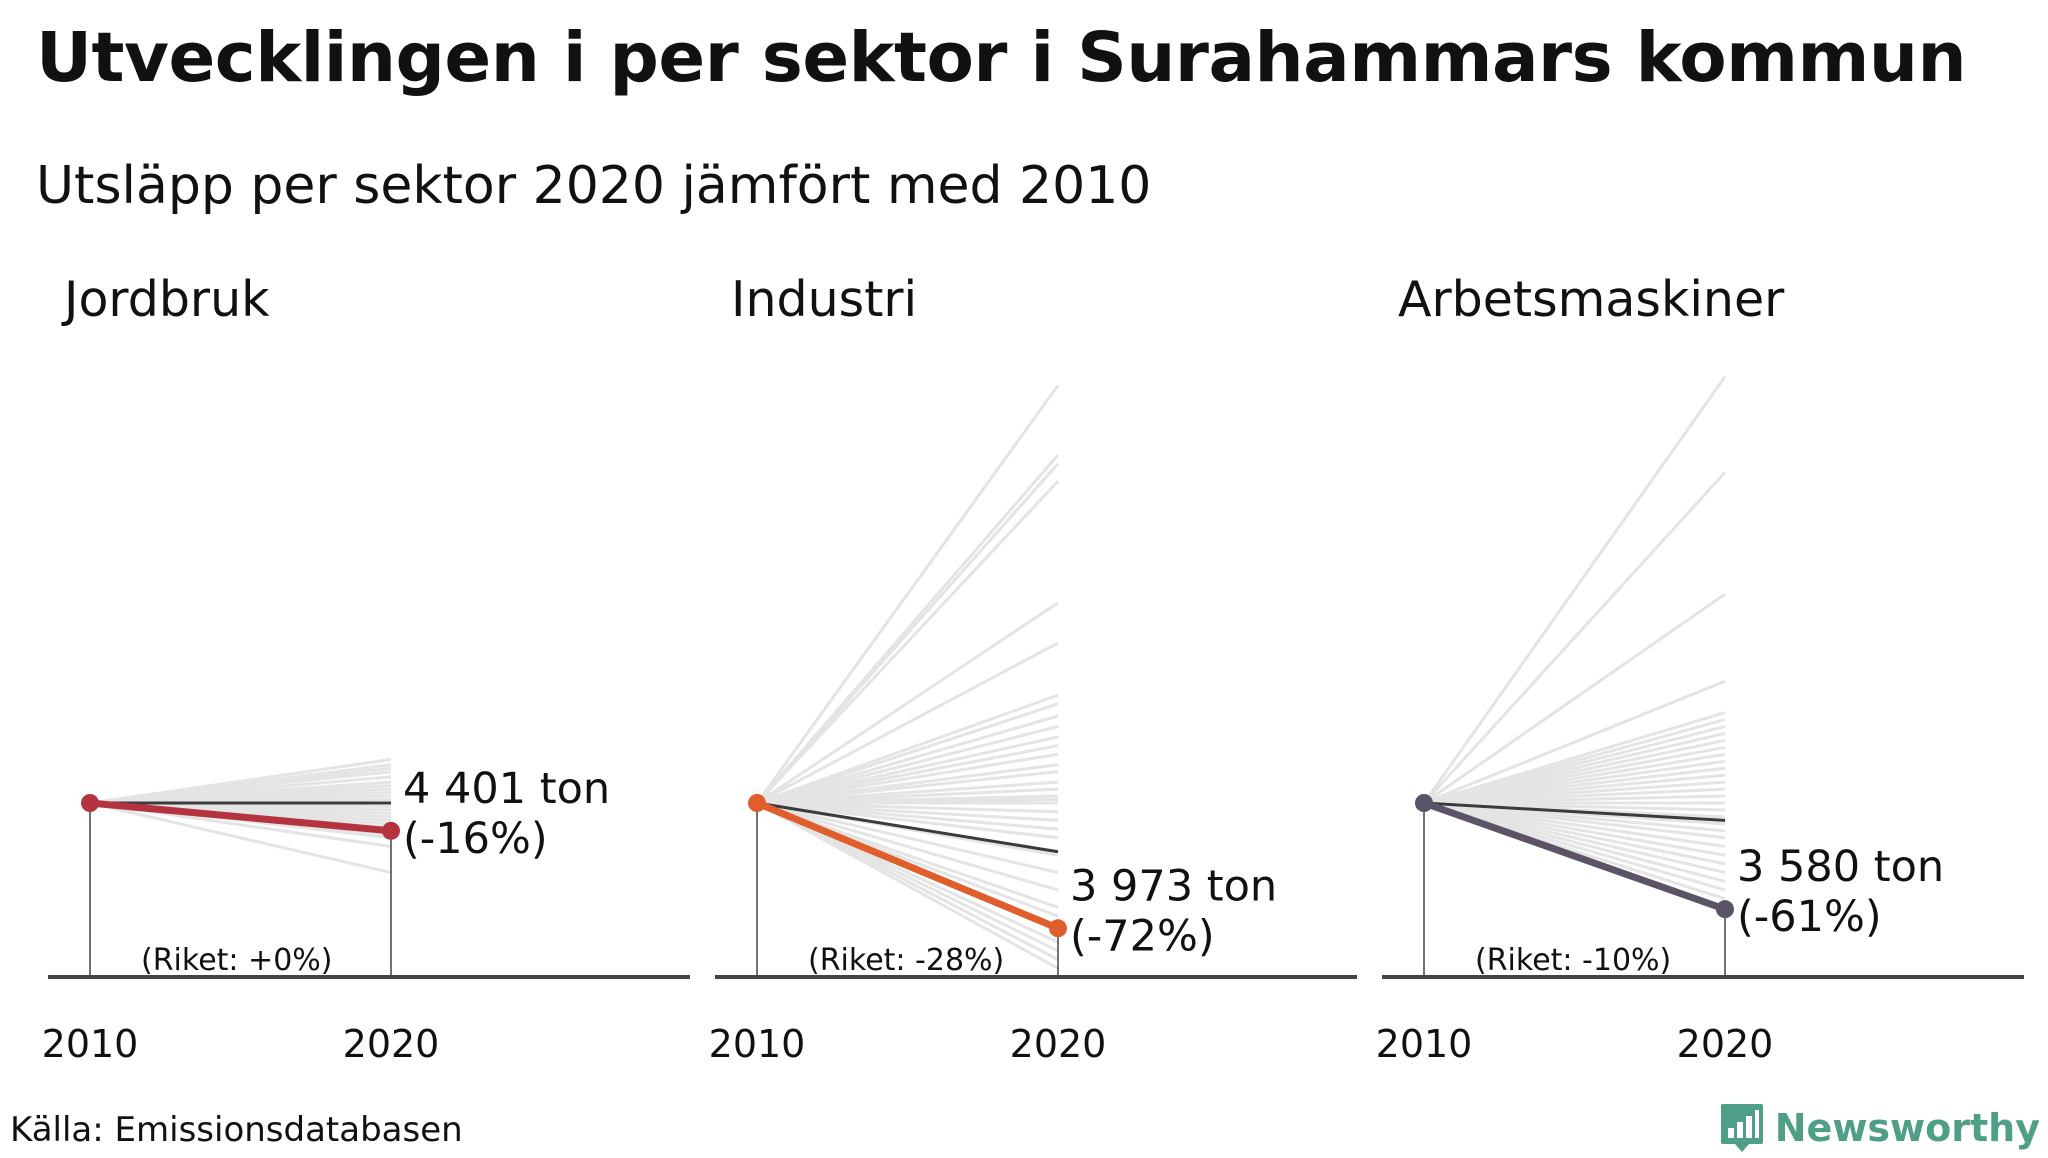 This screenshot has width=2048, height=1158. What do you see at coordinates (906, 960) in the screenshot?
I see `national-change-label: (Riket: -28%)` at bounding box center [906, 960].